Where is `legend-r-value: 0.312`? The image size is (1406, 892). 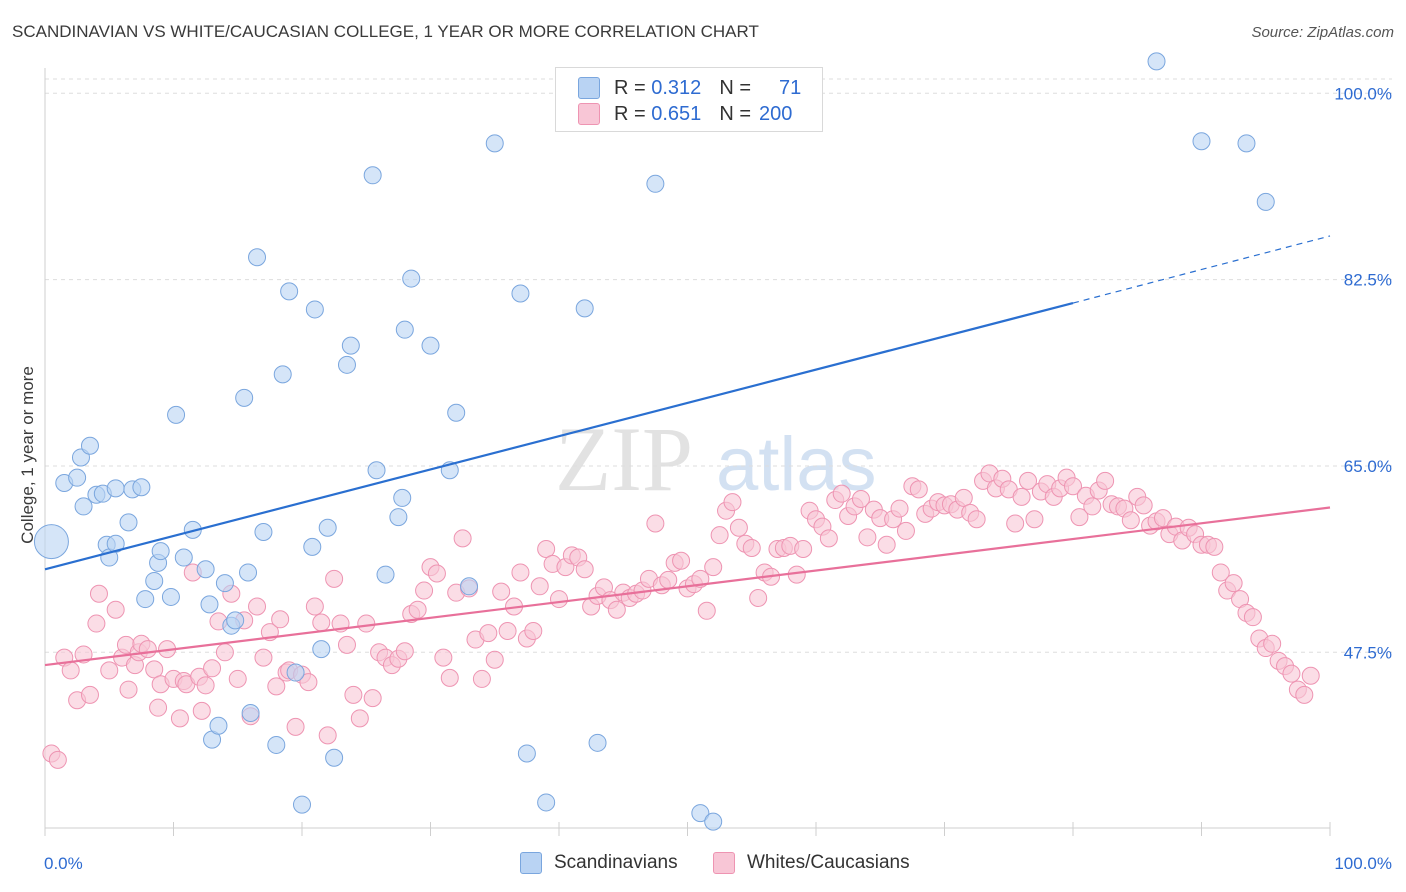
legend-r-value: 0.312 is located at coordinates (676, 87).